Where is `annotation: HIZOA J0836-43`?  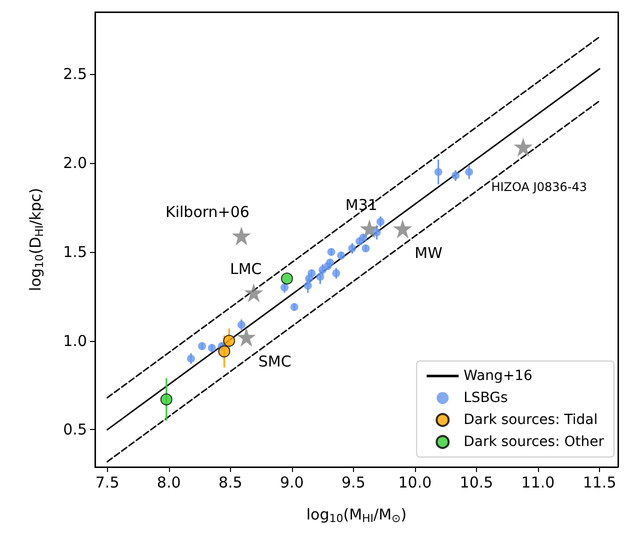 annotation: HIZOA J0836-43 is located at coordinates (539, 187).